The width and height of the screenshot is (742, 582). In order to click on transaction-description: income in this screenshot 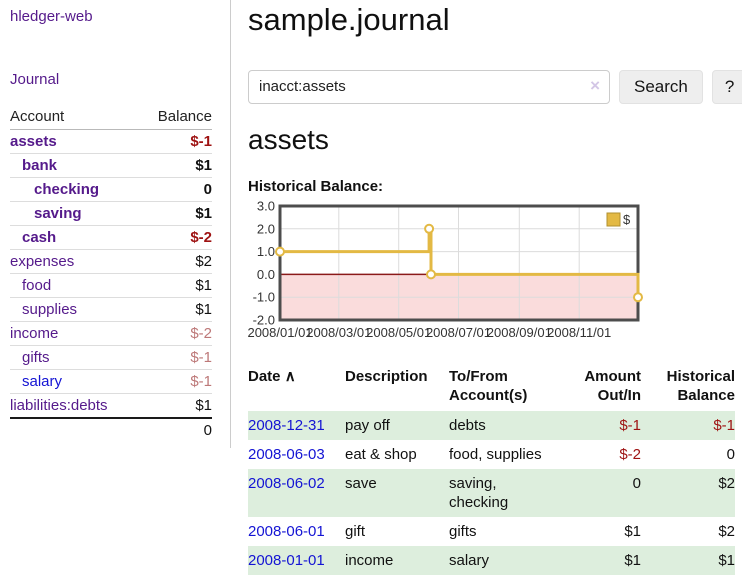, I will do `click(369, 560)`.